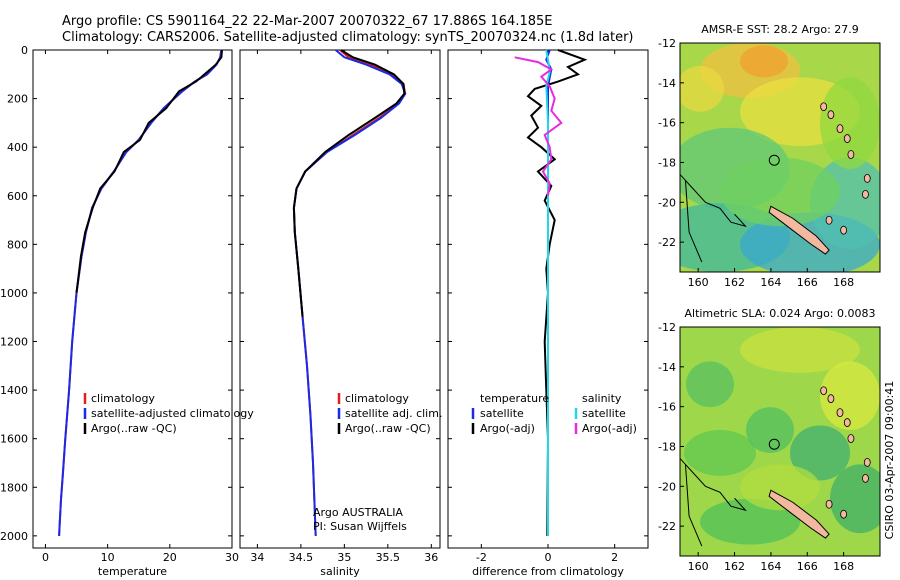 Image resolution: width=900 pixels, height=580 pixels. What do you see at coordinates (774, 160) in the screenshot?
I see `argo-position-marker` at bounding box center [774, 160].